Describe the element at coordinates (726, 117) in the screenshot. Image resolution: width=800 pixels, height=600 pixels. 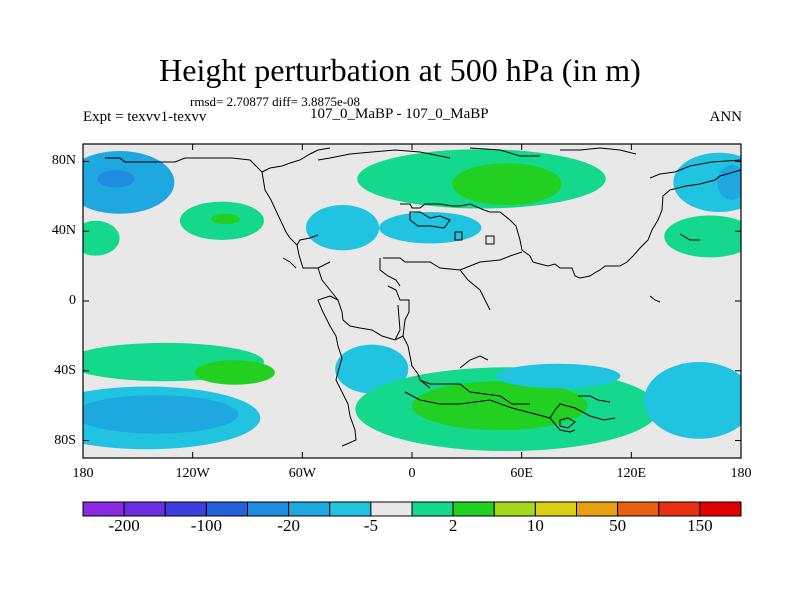
I see `season-label: ANN` at that location.